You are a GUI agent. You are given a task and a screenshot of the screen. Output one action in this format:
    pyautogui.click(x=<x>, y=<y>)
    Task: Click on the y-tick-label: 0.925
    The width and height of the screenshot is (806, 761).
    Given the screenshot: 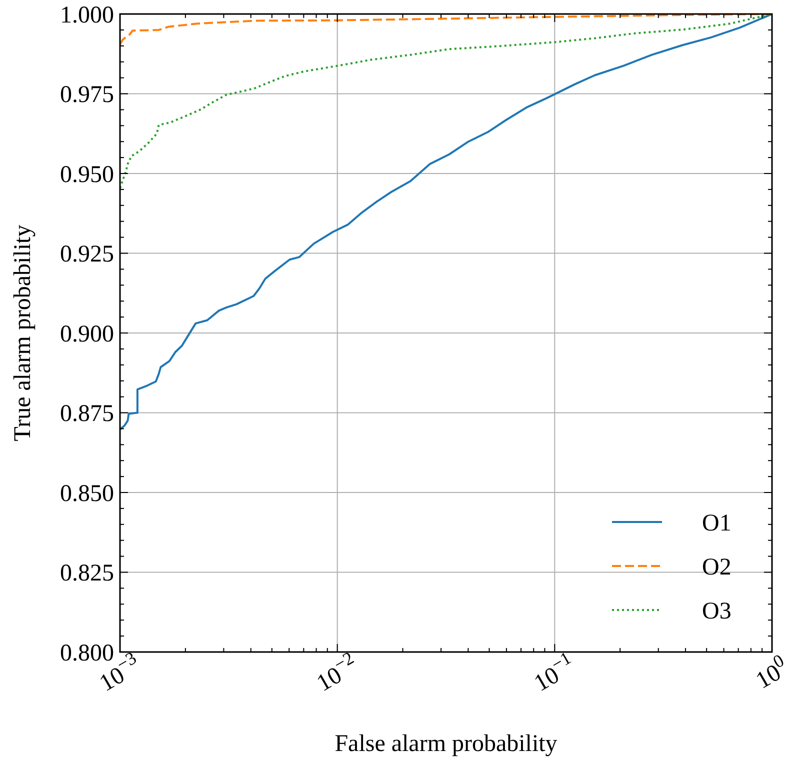 What is the action you would take?
    pyautogui.click(x=87, y=255)
    